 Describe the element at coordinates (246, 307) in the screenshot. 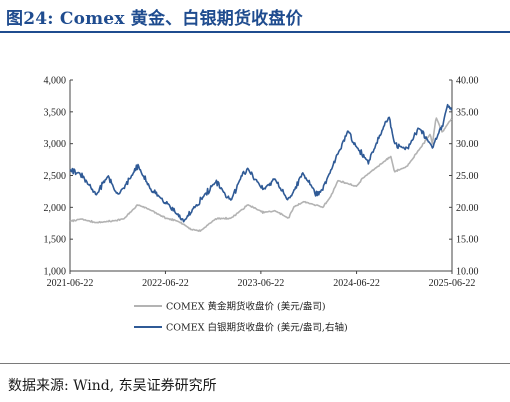

I see `legend-label-gold: COMEX 黄金期货收盘价 (美元/盎司)` at that location.